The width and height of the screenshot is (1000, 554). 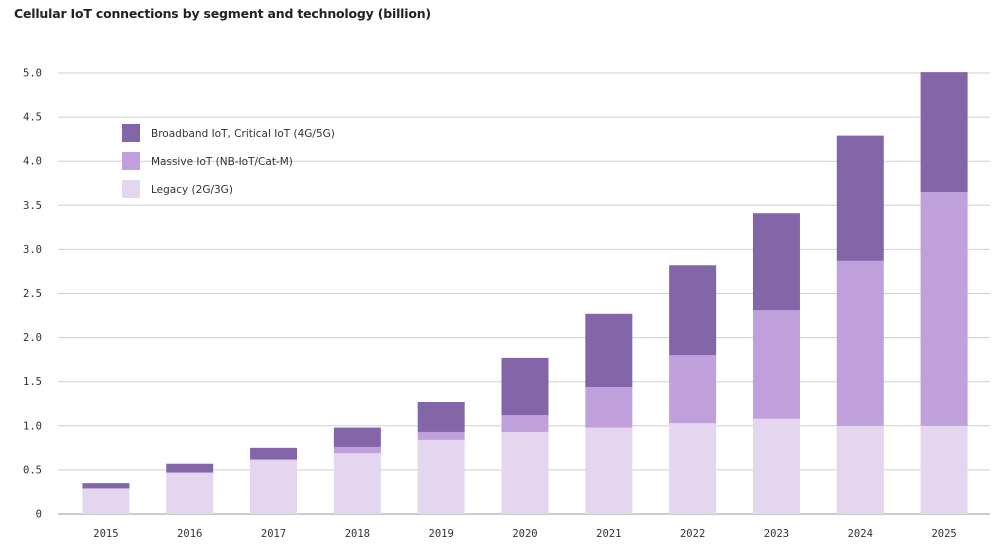 I want to click on y-tick-label: 0, so click(x=39, y=515).